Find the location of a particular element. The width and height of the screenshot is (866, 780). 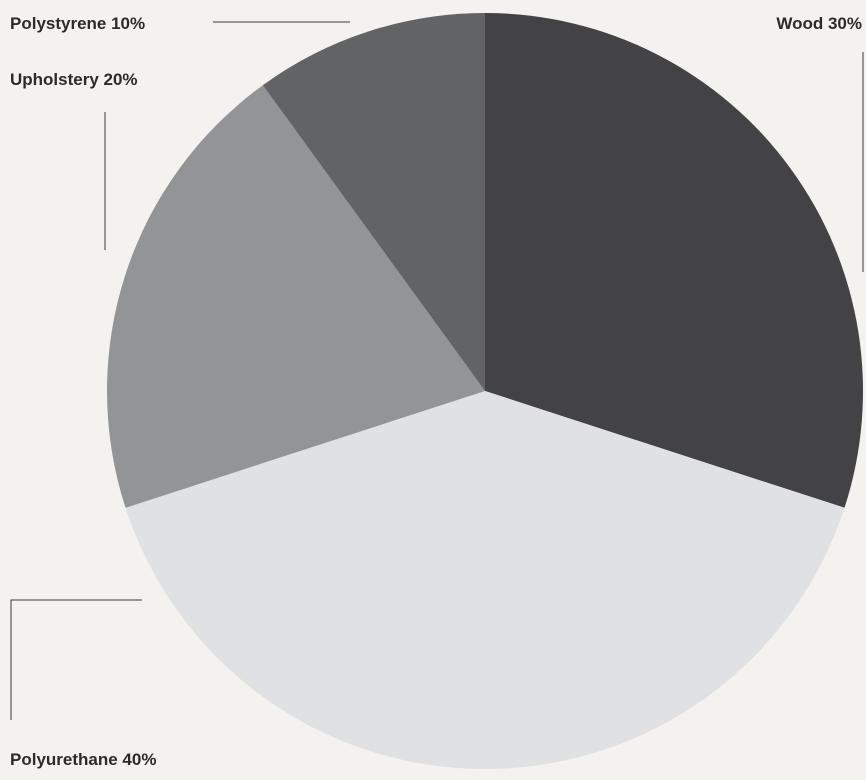

label-wood: Wood 30% is located at coordinates (819, 23).